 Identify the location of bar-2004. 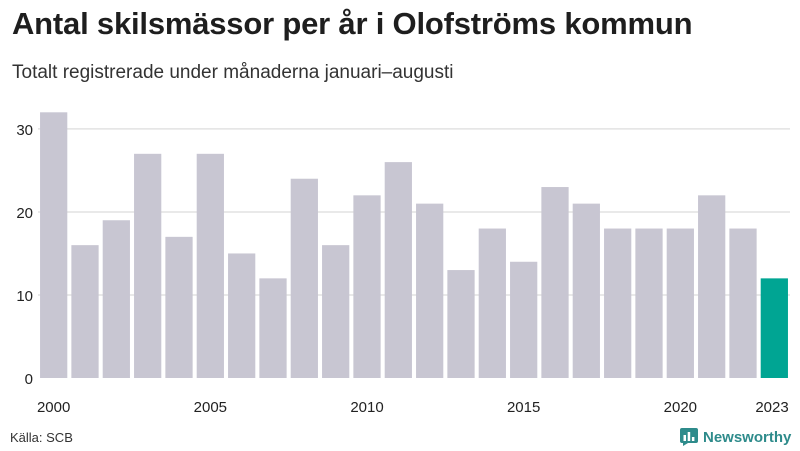
(179, 307).